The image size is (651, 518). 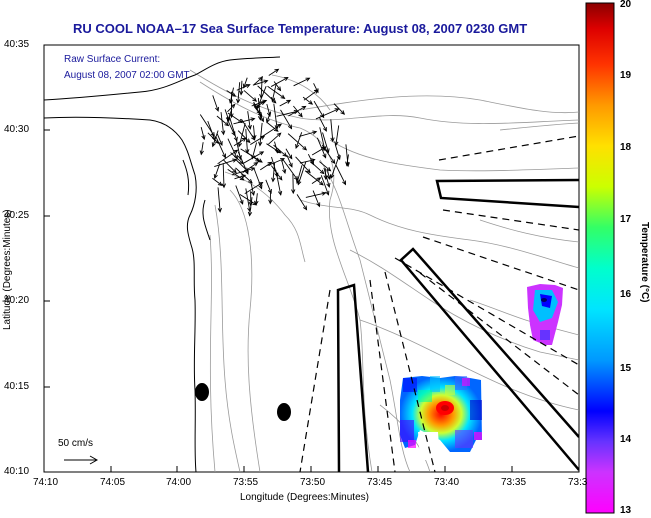 I want to click on colorbar, so click(x=600, y=258).